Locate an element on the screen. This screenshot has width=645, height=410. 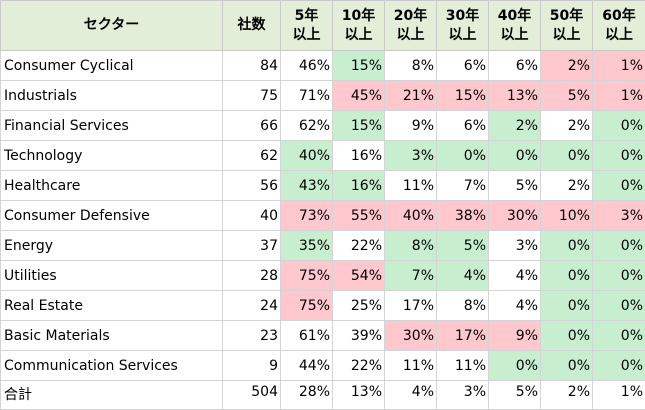
percent-cell: 62% is located at coordinates (307, 126).